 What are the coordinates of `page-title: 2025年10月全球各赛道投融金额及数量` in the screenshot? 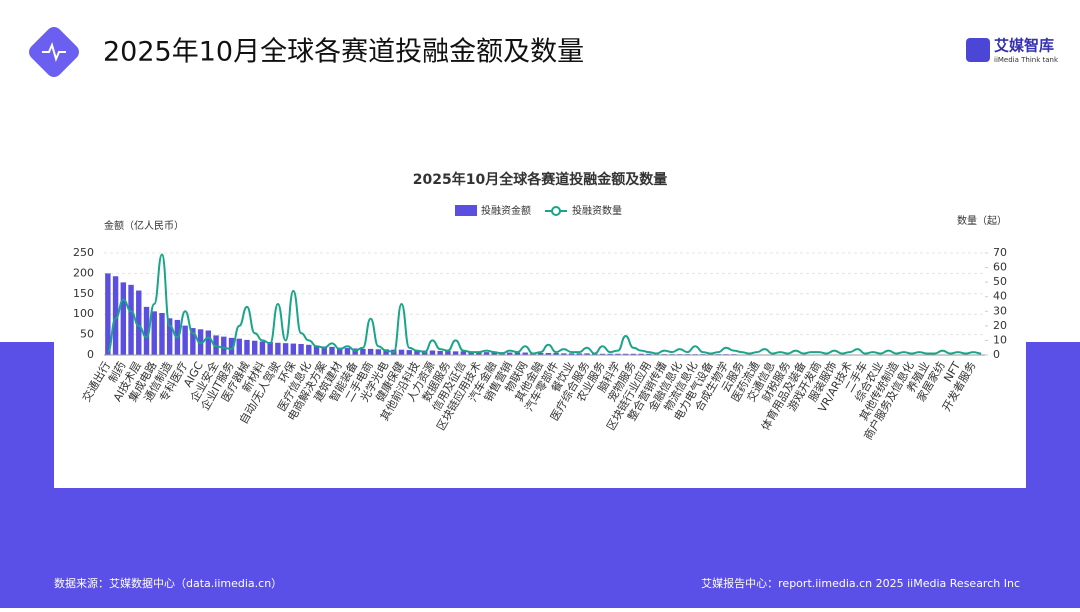 It's located at (343, 52).